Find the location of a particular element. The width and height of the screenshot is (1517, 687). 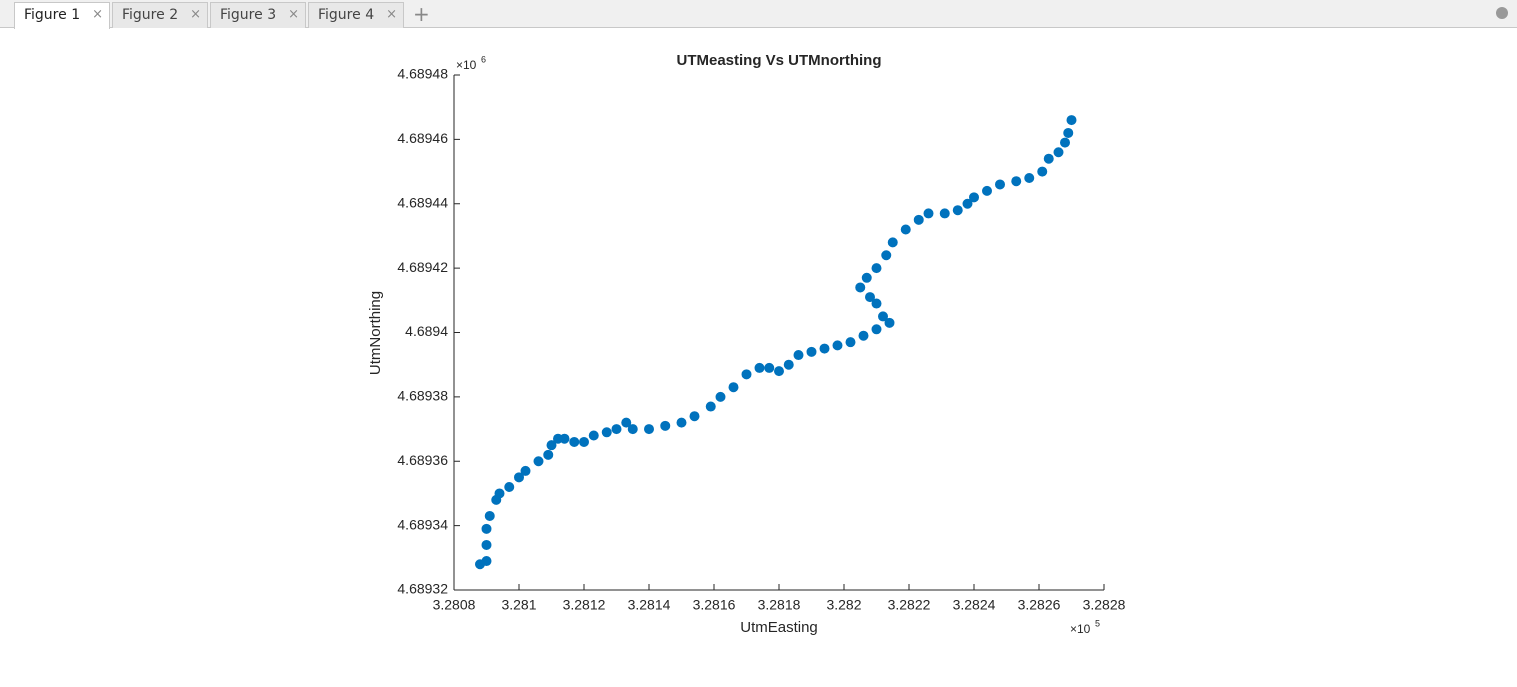

y-tick-label: 4.68946 is located at coordinates (422, 138).